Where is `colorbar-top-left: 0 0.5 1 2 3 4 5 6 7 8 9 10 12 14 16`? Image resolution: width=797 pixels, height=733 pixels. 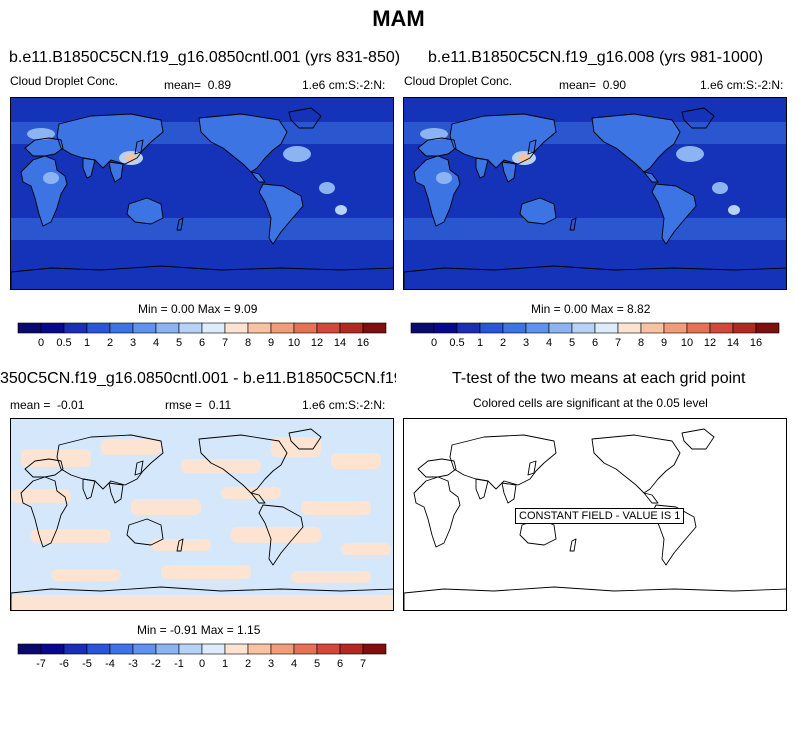 colorbar-top-left: 0 0.5 1 2 3 4 5 6 7 8 9 10 12 14 16 is located at coordinates (202, 337).